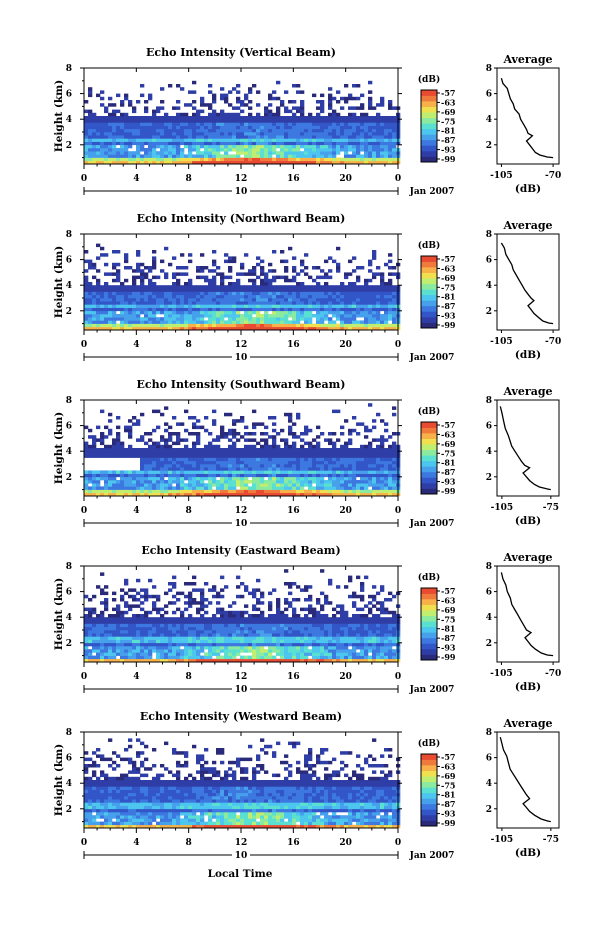  Describe the element at coordinates (242, 450) in the screenshot. I see `heatmap-cells` at that location.